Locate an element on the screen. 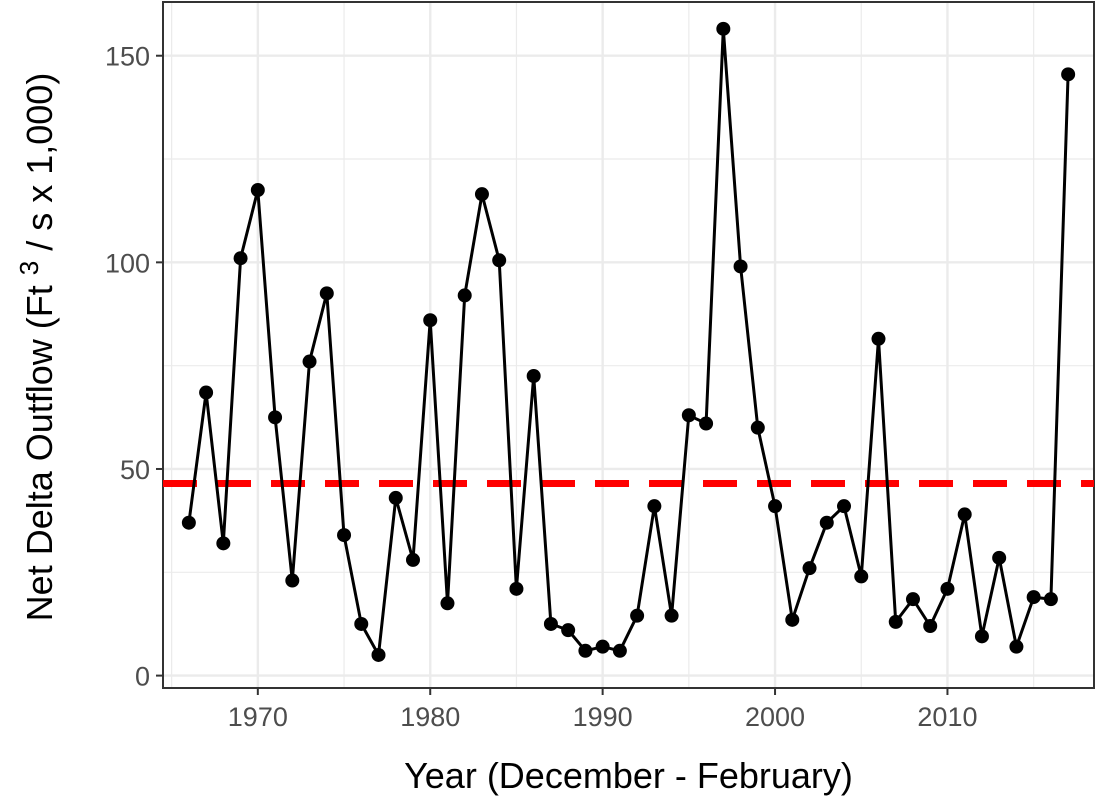 The width and height of the screenshot is (1098, 803). x-tick-label: 1970 is located at coordinates (258, 717).